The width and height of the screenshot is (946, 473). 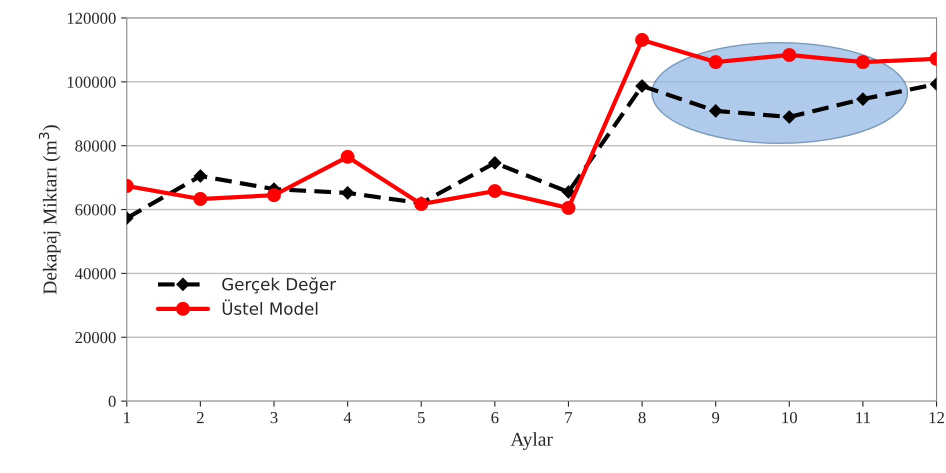 What do you see at coordinates (568, 418) in the screenshot?
I see `x-tick-label: 7` at bounding box center [568, 418].